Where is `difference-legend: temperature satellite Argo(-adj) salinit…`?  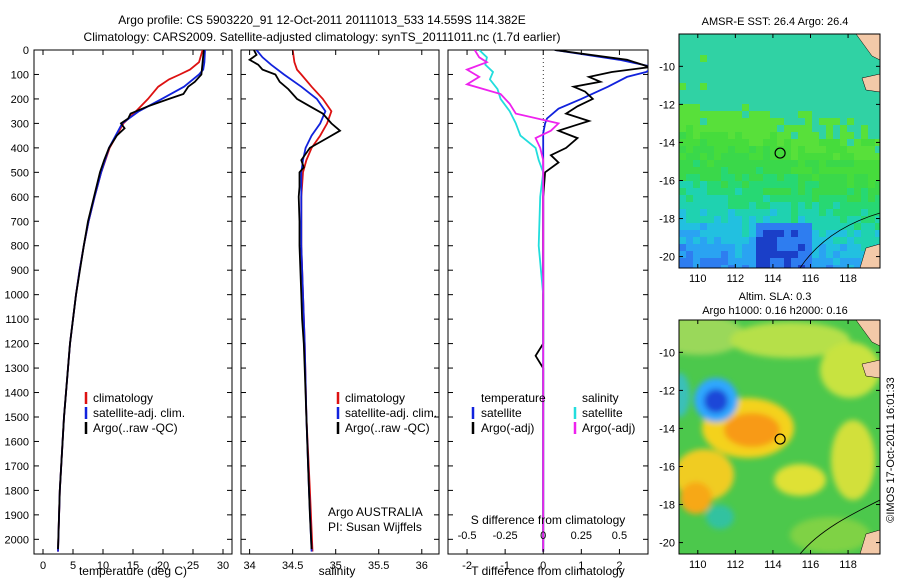 difference-legend: temperature satellite Argo(-adj) salinit… is located at coordinates (553, 413).